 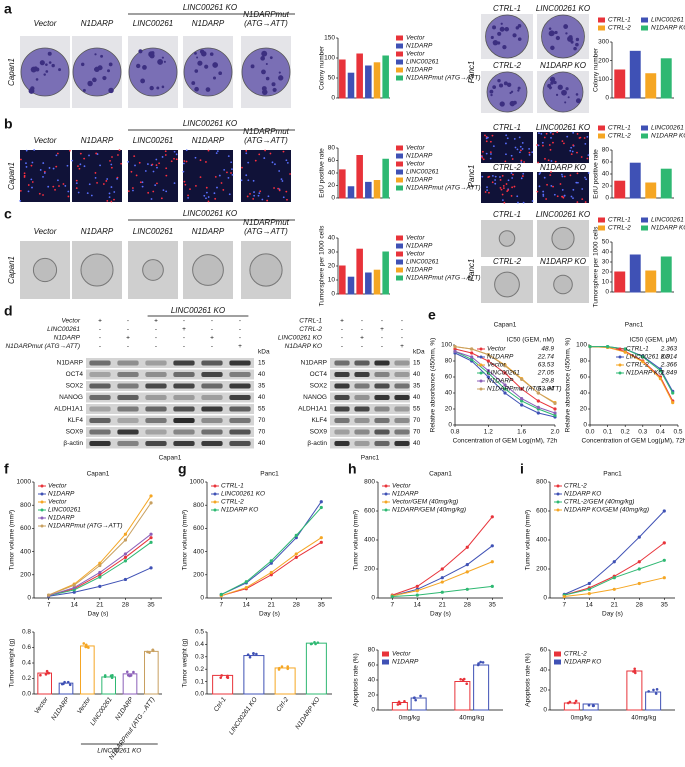 I want to click on series-line, so click(x=614, y=569).